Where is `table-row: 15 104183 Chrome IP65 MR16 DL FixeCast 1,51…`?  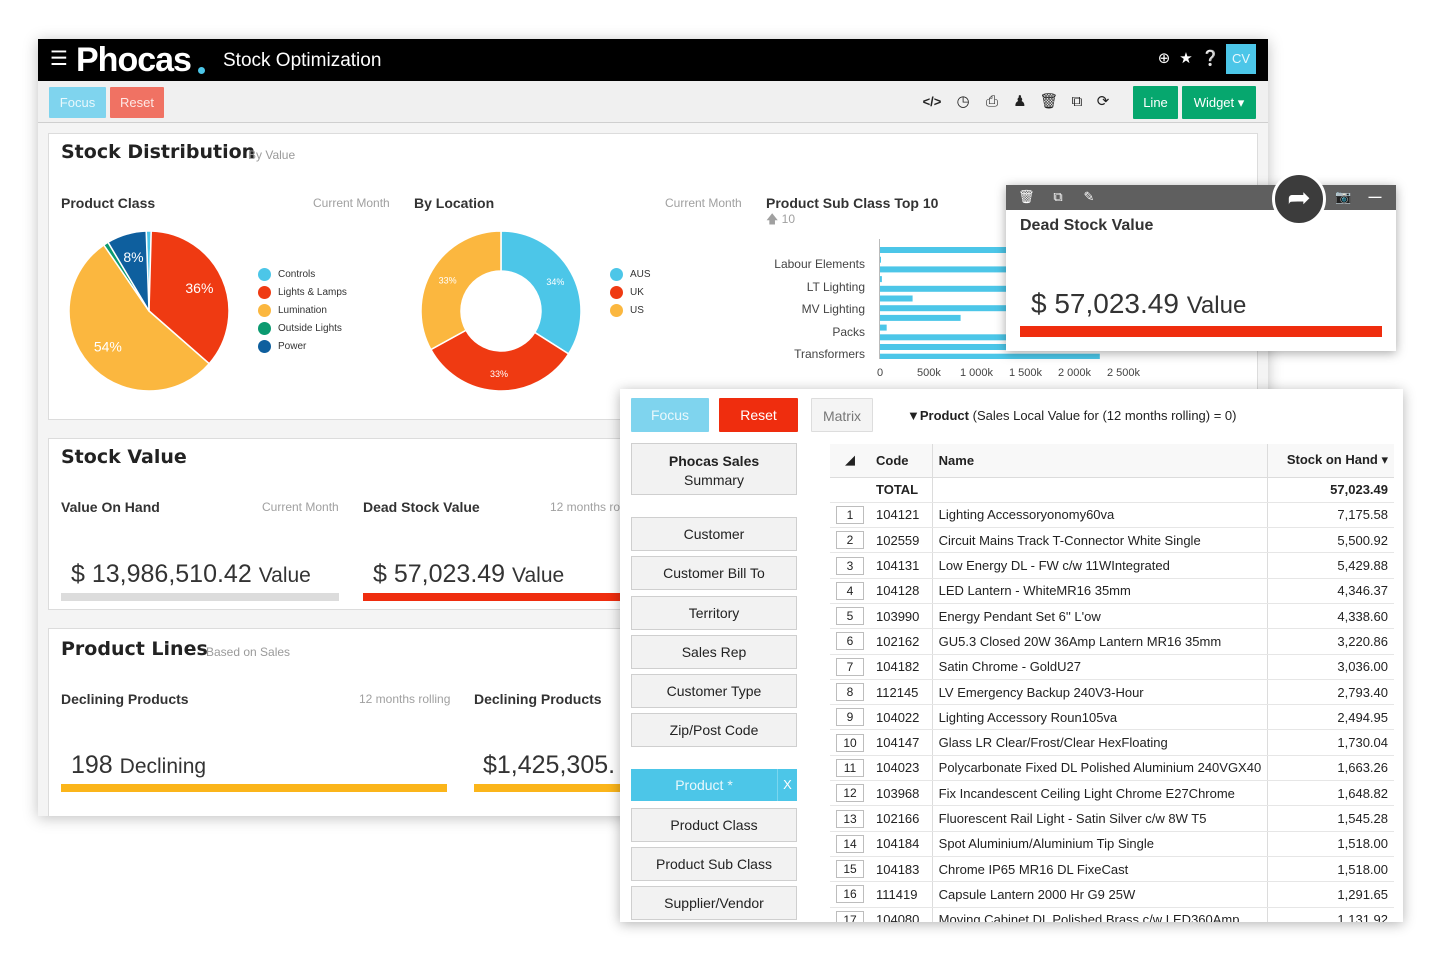 table-row: 15 104183 Chrome IP65 MR16 DL FixeCast 1,51… is located at coordinates (1112, 869).